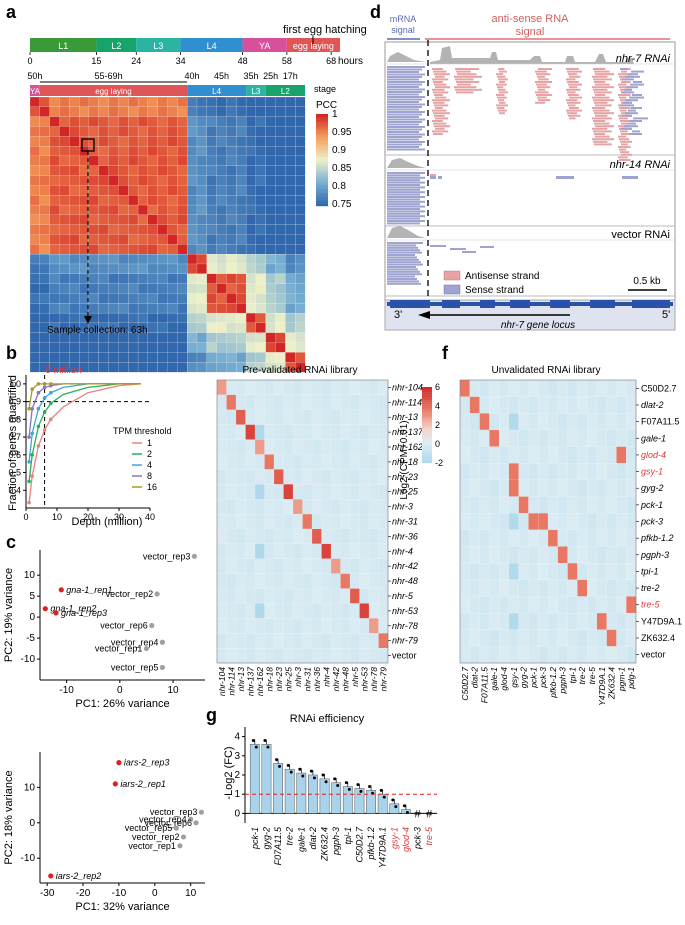  What do you see at coordinates (84, 613) in the screenshot?
I see `pca-point-label-gna-1_rep3: gna-1_rep3` at bounding box center [84, 613].